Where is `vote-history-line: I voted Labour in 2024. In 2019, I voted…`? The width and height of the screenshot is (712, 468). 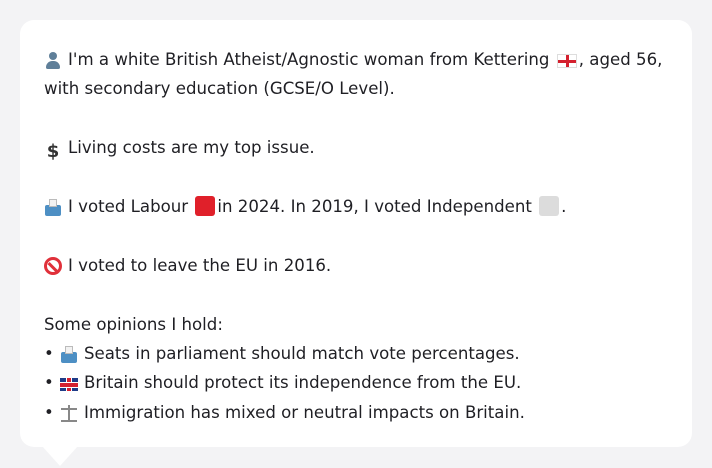
vote-history-line: I voted Labour in 2024. In 2019, I voted… is located at coordinates (356, 206).